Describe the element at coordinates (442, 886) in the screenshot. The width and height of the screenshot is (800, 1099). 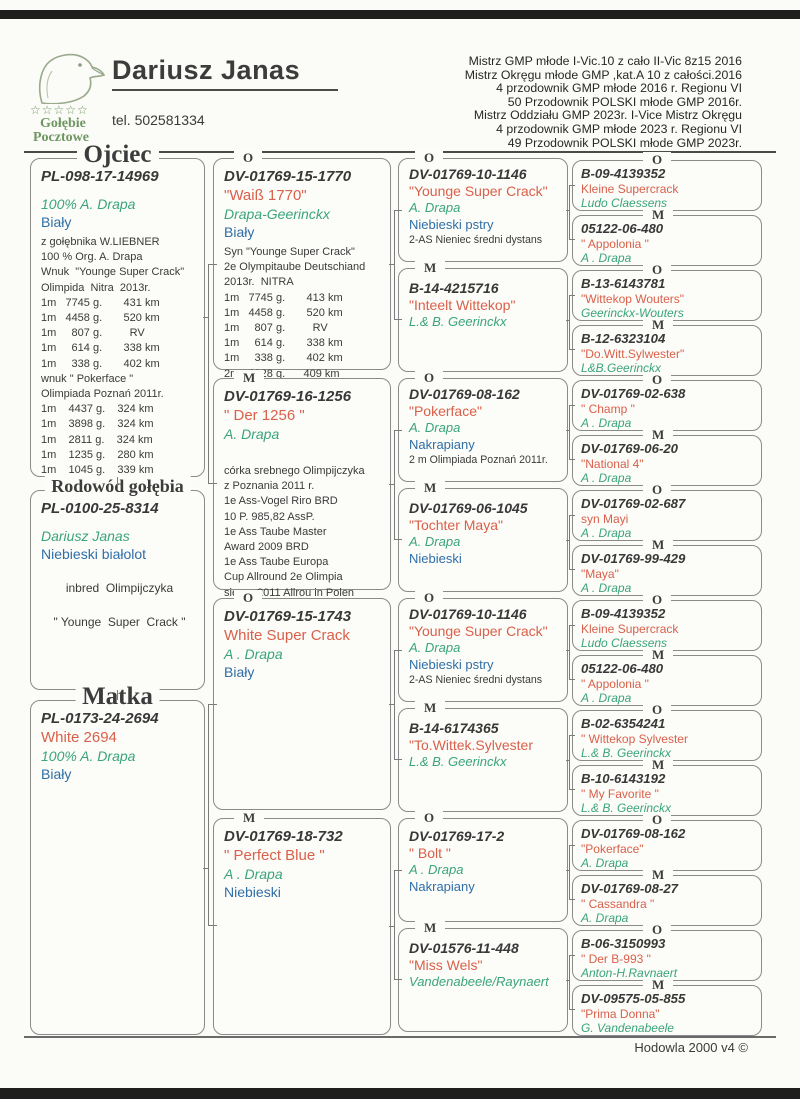
I see `feather-color: Nakrapiany` at that location.